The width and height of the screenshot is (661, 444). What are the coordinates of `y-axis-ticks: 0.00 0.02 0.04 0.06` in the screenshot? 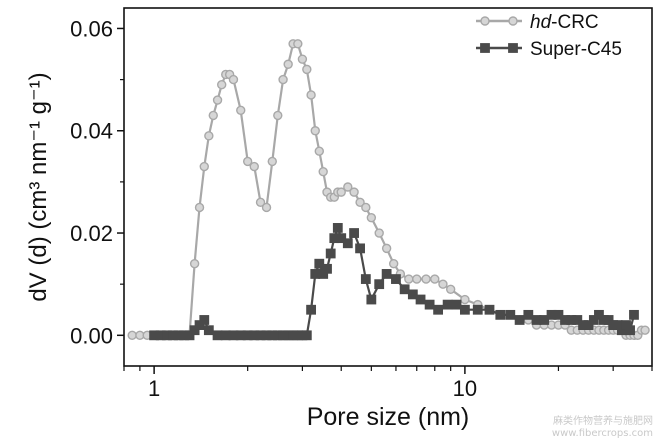 It's located at (97, 182).